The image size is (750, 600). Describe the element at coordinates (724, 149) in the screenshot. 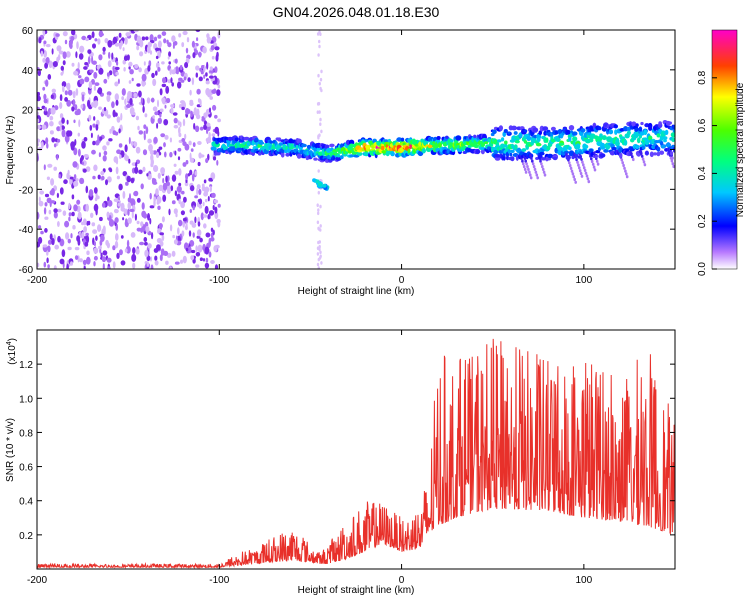

I see `colorbar-gradient` at that location.